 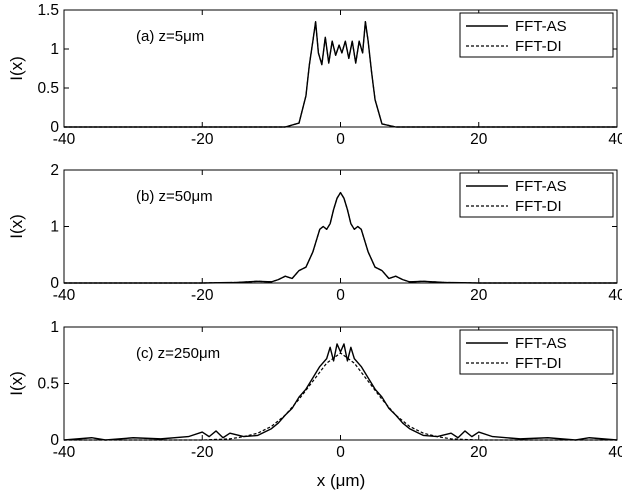 What do you see at coordinates (54, 170) in the screenshot?
I see `y-tick-label: 2` at bounding box center [54, 170].